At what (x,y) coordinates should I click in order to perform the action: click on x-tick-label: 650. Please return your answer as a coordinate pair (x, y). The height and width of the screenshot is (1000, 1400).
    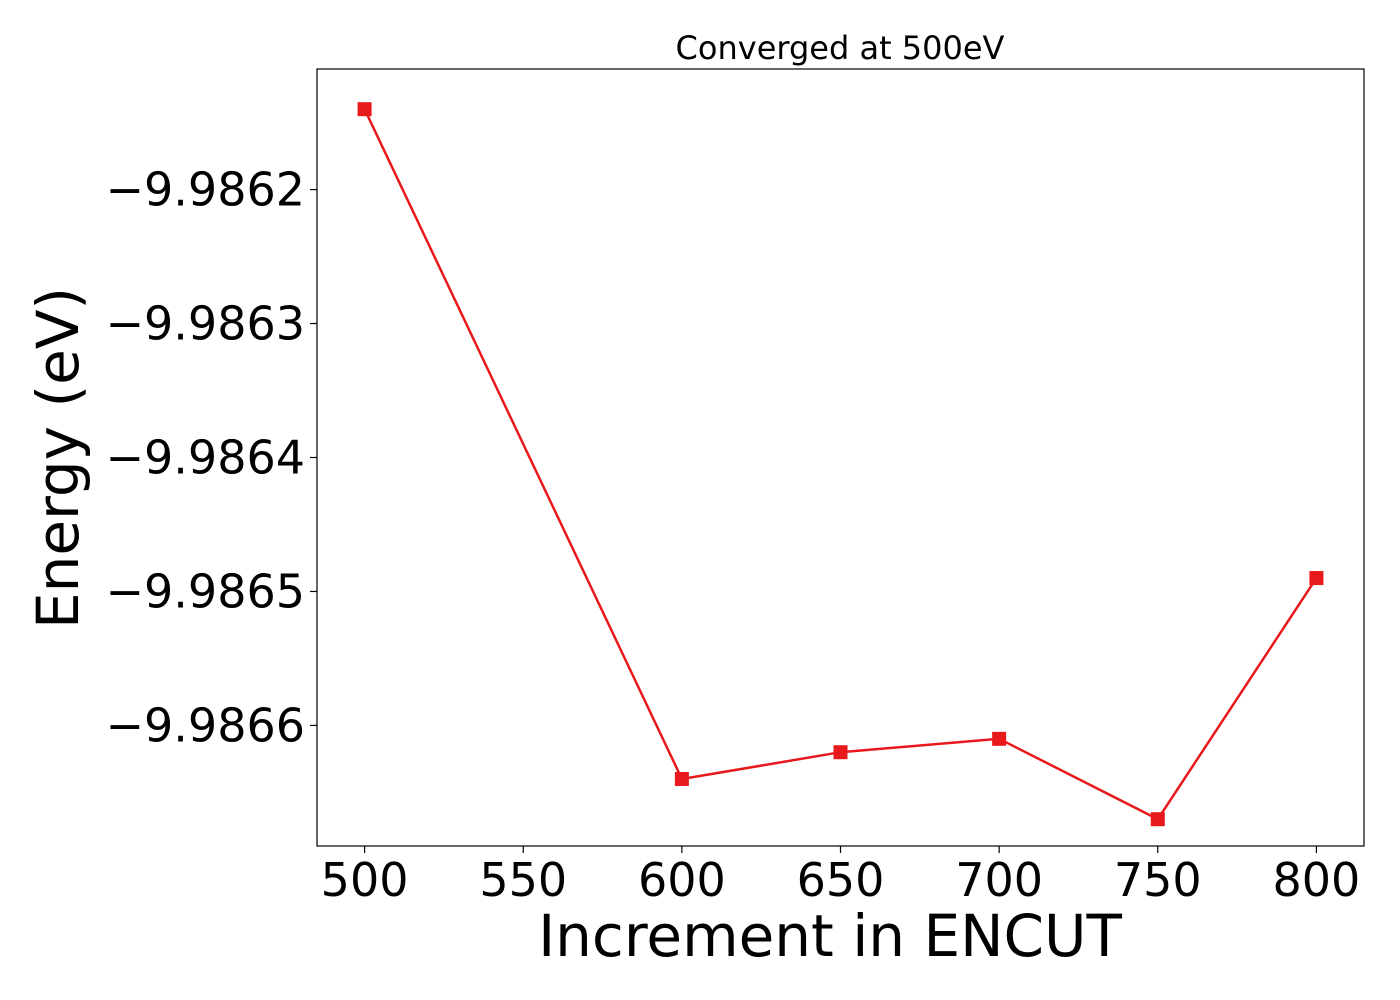
    Looking at the image, I should click on (841, 880).